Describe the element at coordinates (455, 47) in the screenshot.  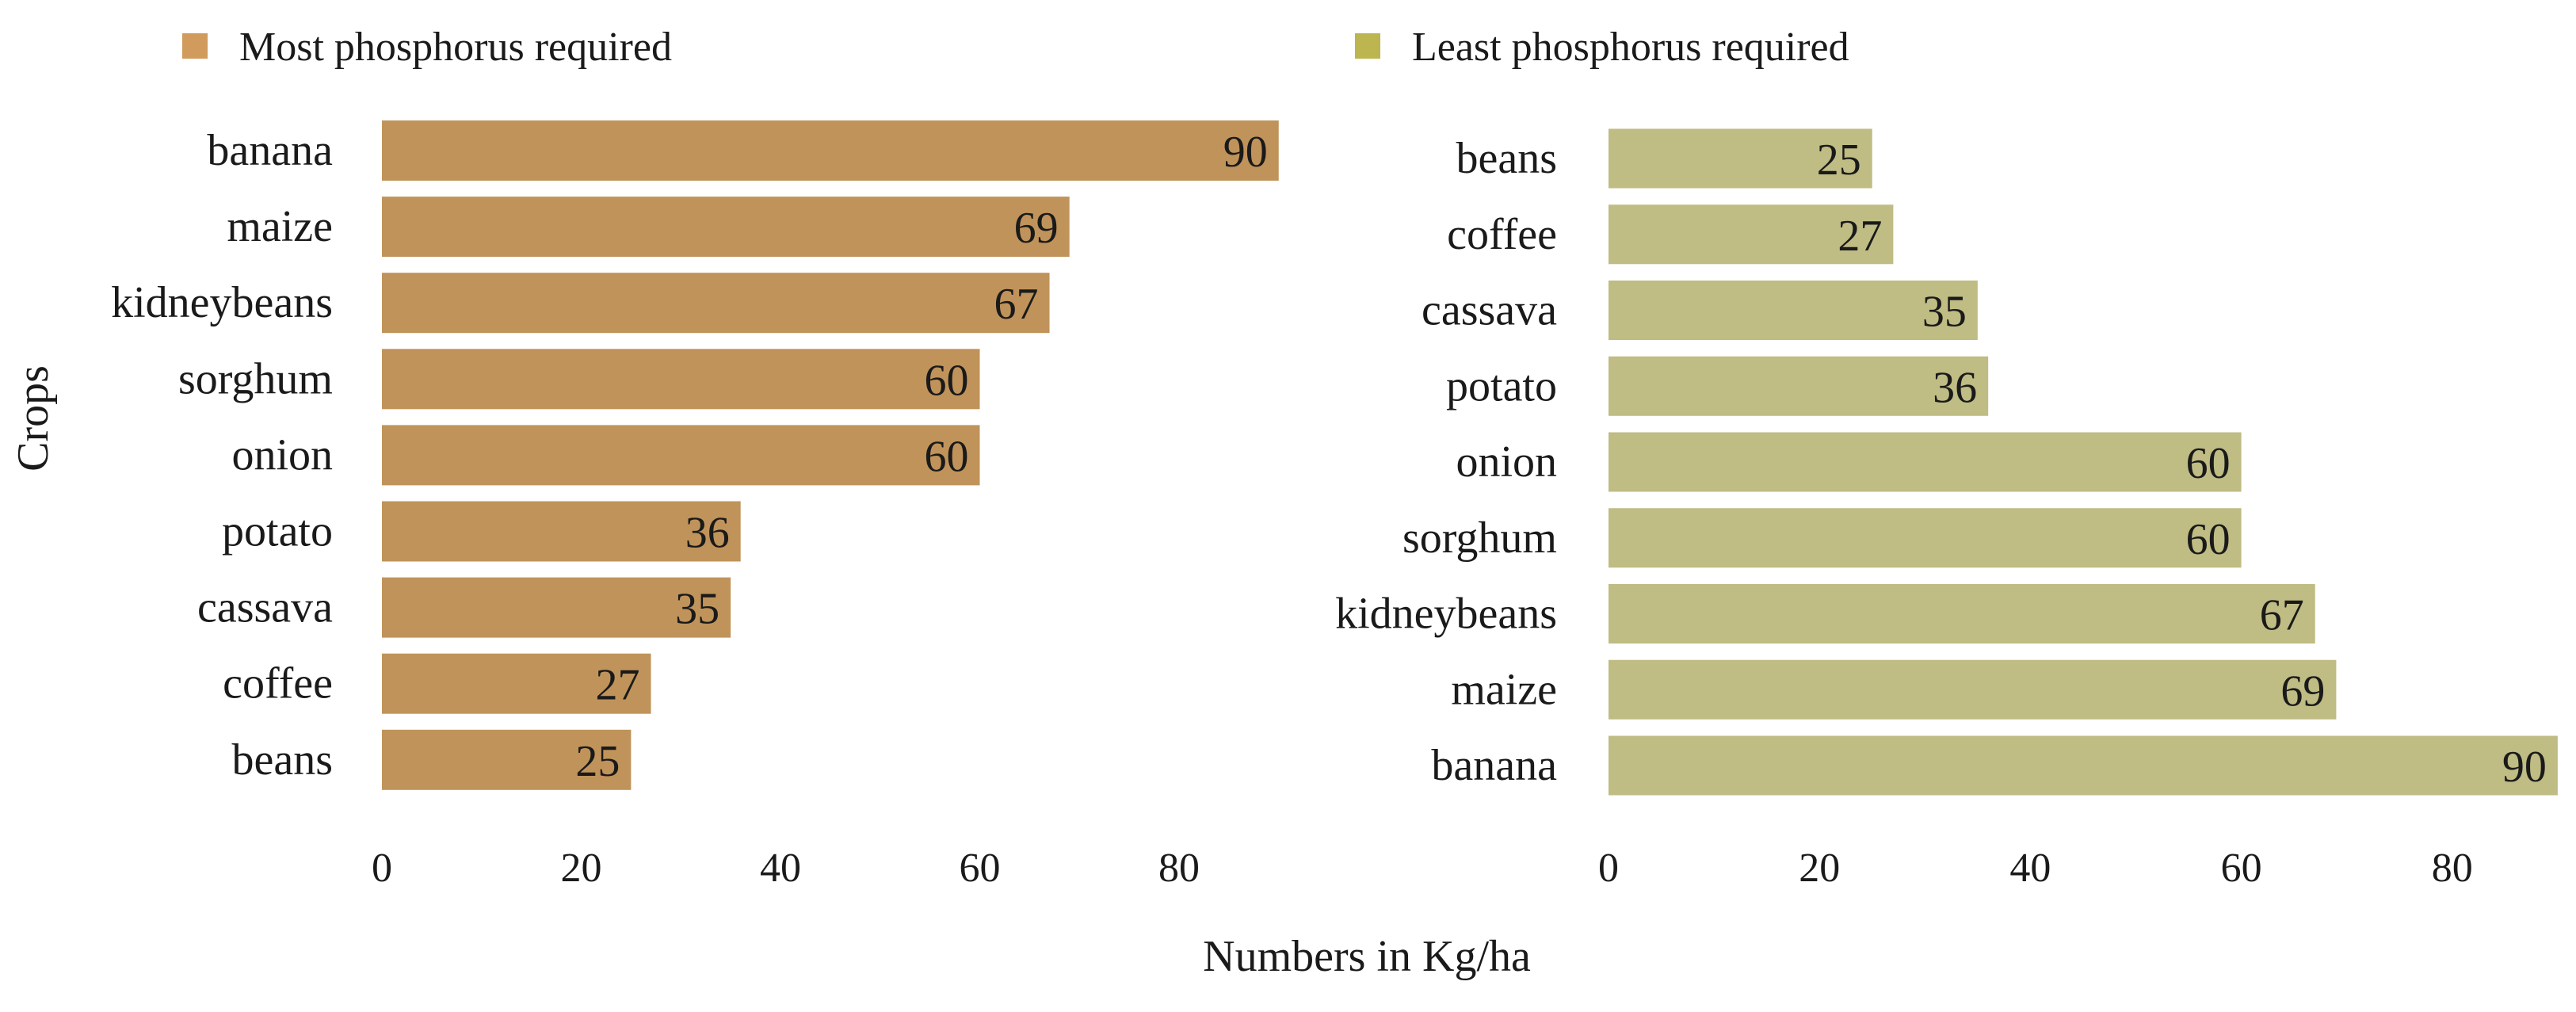
I see `legend-label: Most phosphorus required` at that location.